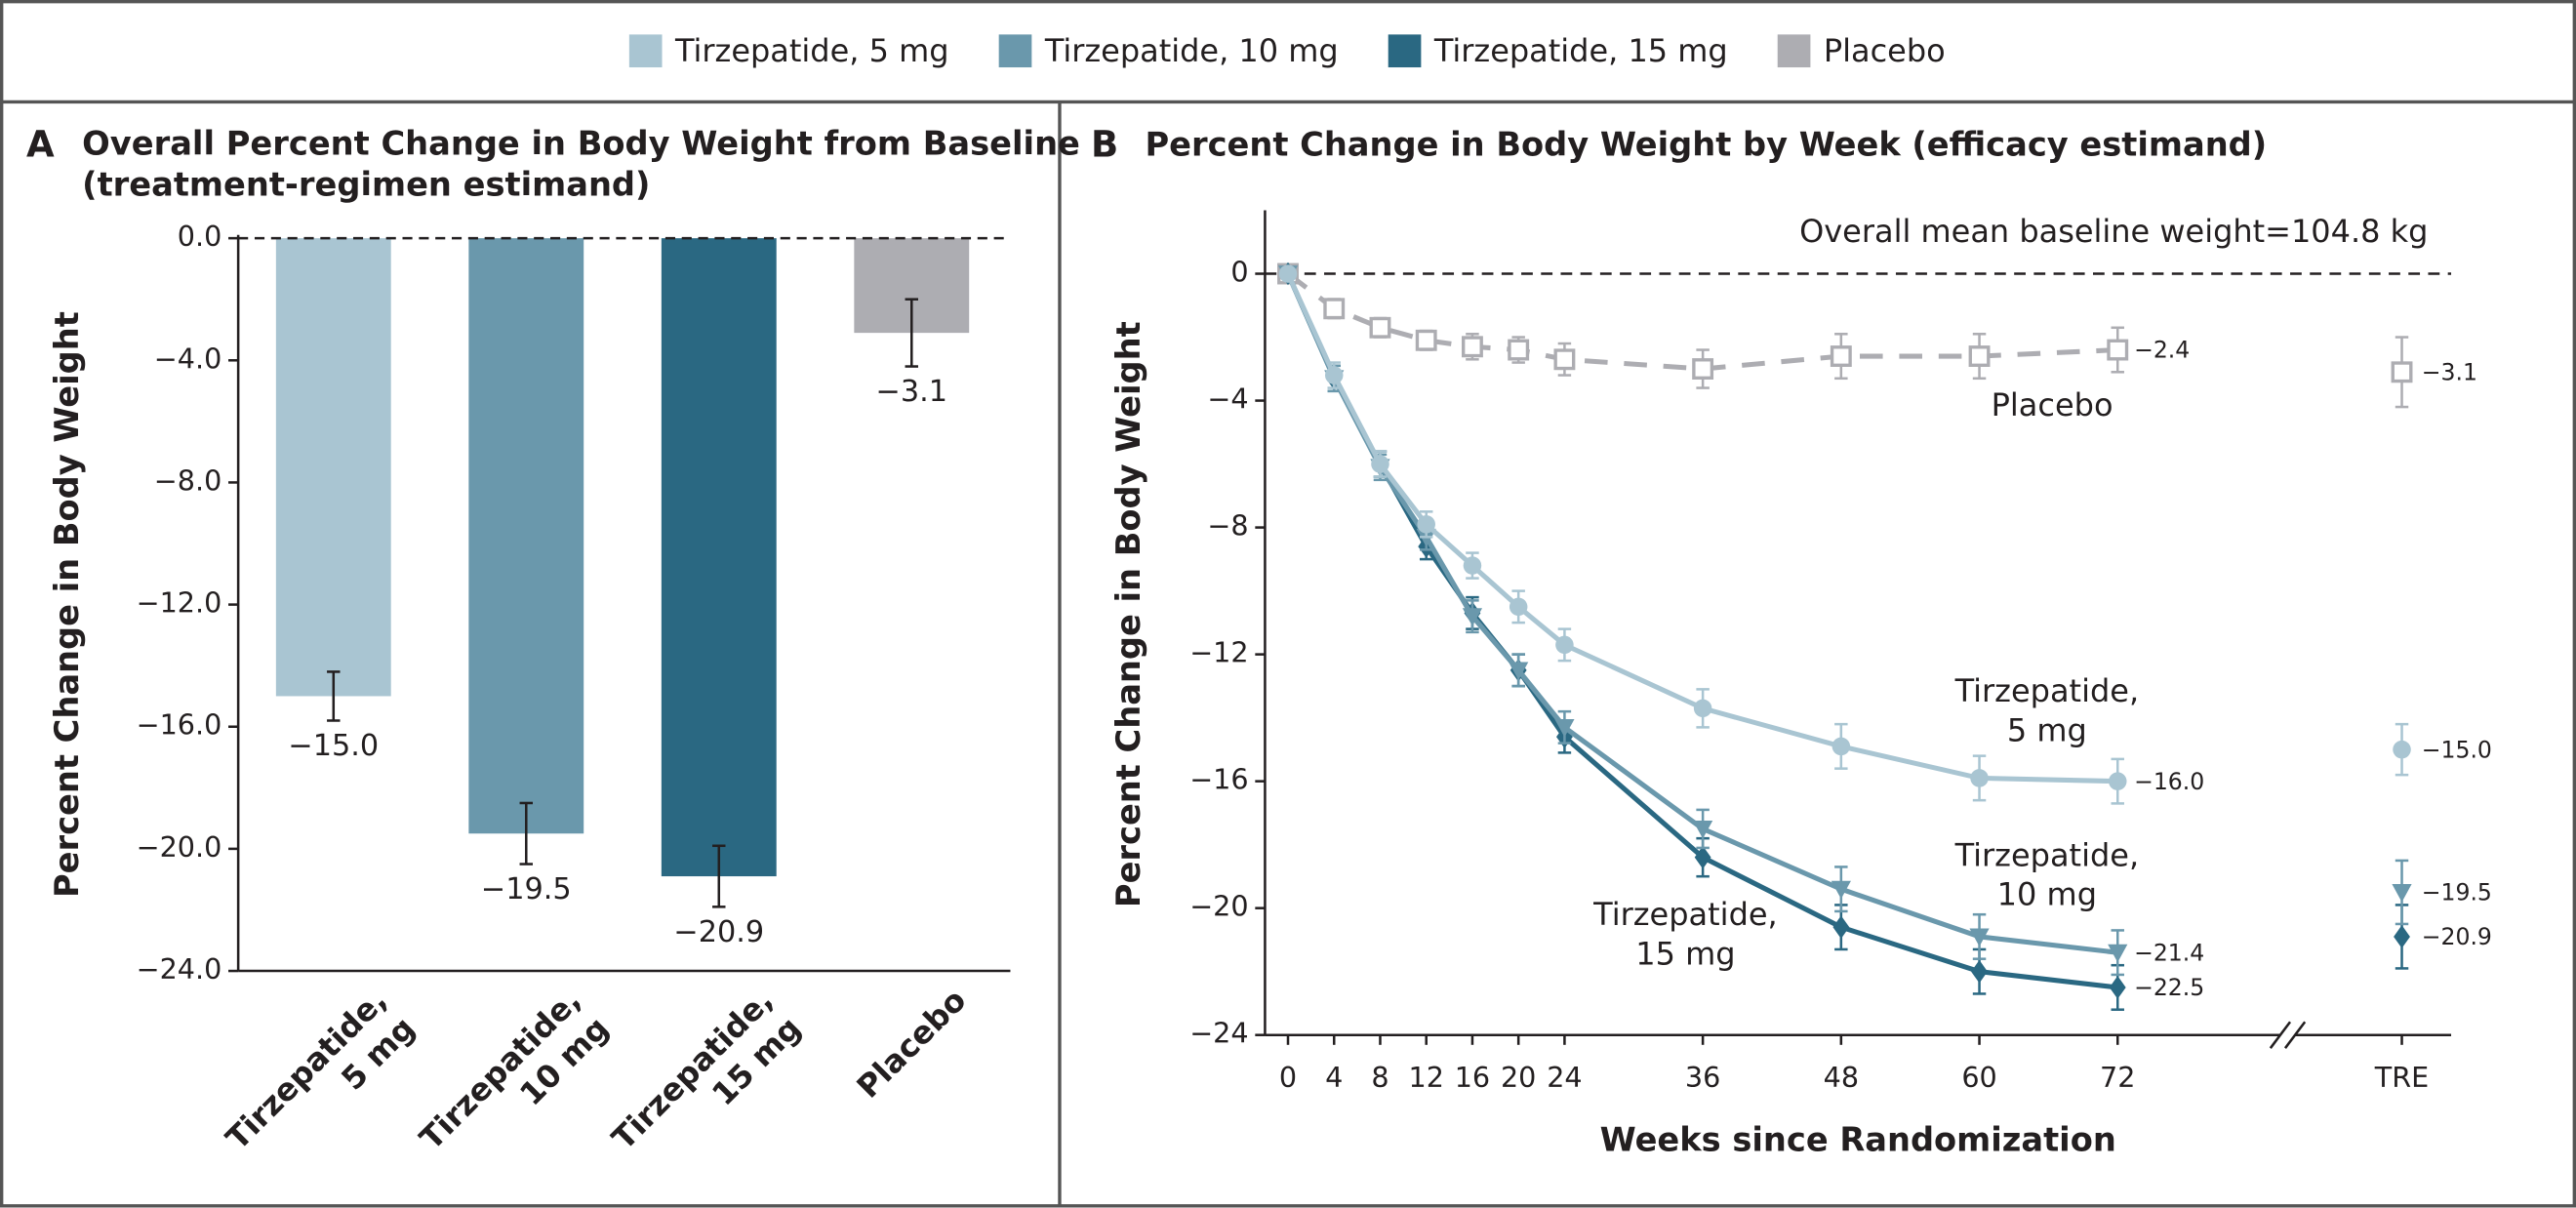 The height and width of the screenshot is (1208, 2576). What do you see at coordinates (2401, 1077) in the screenshot?
I see `x-tick-label: TRE` at bounding box center [2401, 1077].